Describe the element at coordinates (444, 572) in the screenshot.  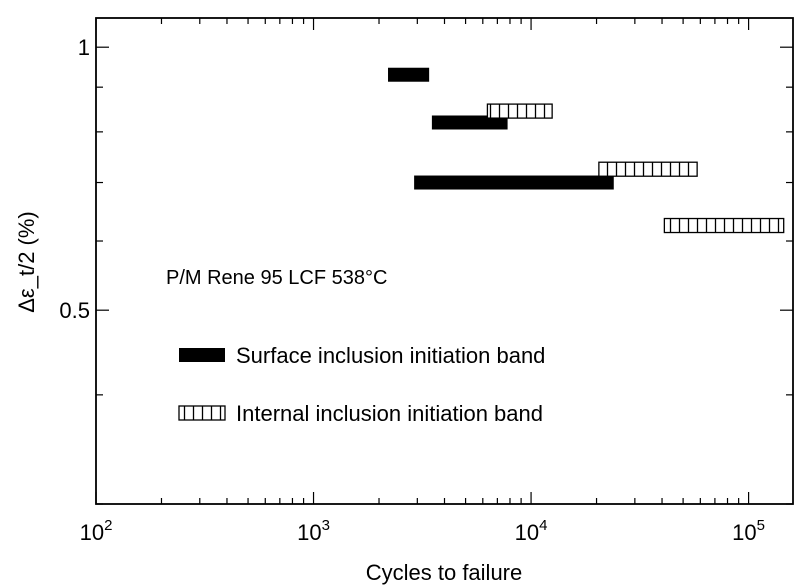
I see `x-axis-label: Cycles to failure` at that location.